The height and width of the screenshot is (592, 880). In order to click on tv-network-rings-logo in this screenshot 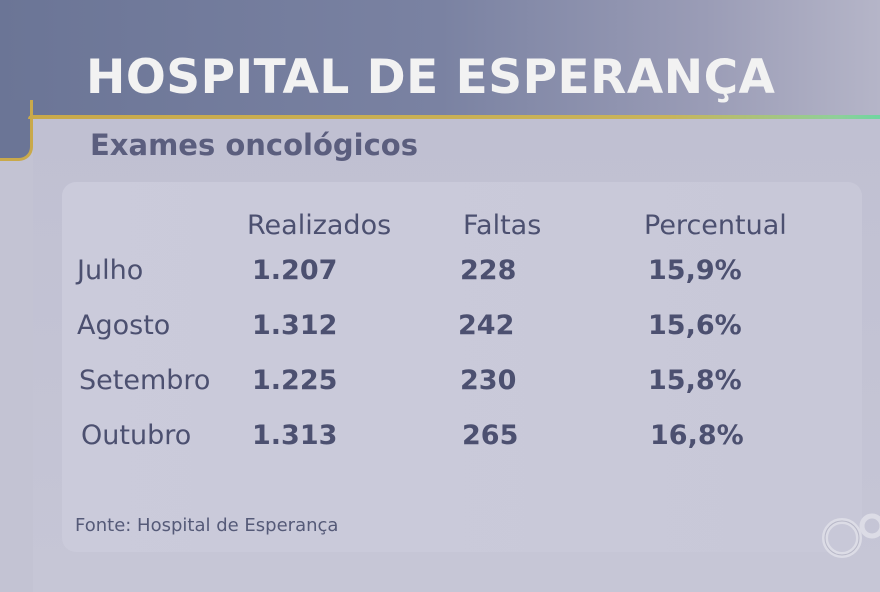, I will do `click(851, 535)`.